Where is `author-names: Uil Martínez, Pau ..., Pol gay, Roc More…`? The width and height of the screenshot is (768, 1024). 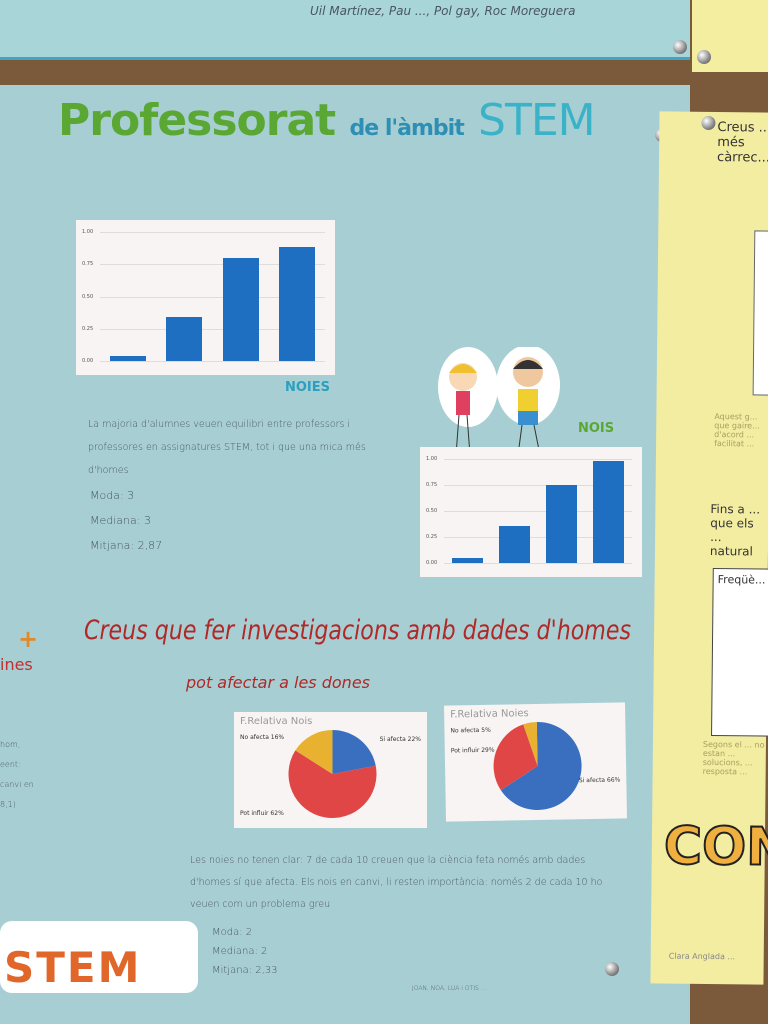 author-names: Uil Martínez, Pau ..., Pol gay, Roc More… is located at coordinates (443, 11).